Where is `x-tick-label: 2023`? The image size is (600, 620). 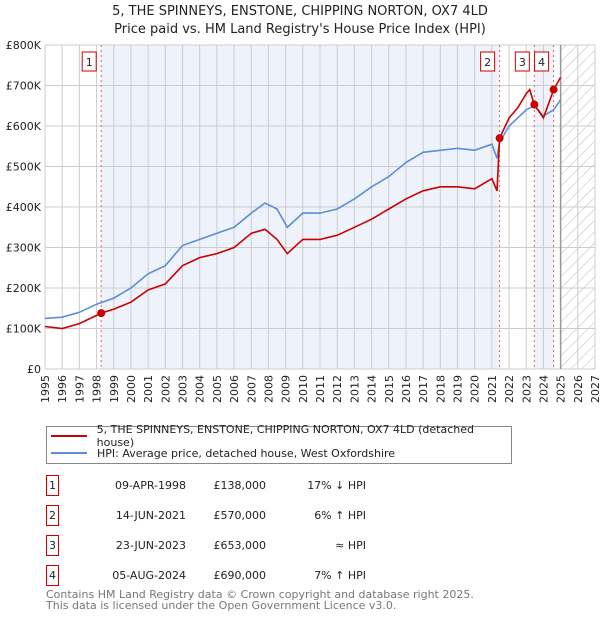
x-tick-label: 2023 is located at coordinates (526, 389).